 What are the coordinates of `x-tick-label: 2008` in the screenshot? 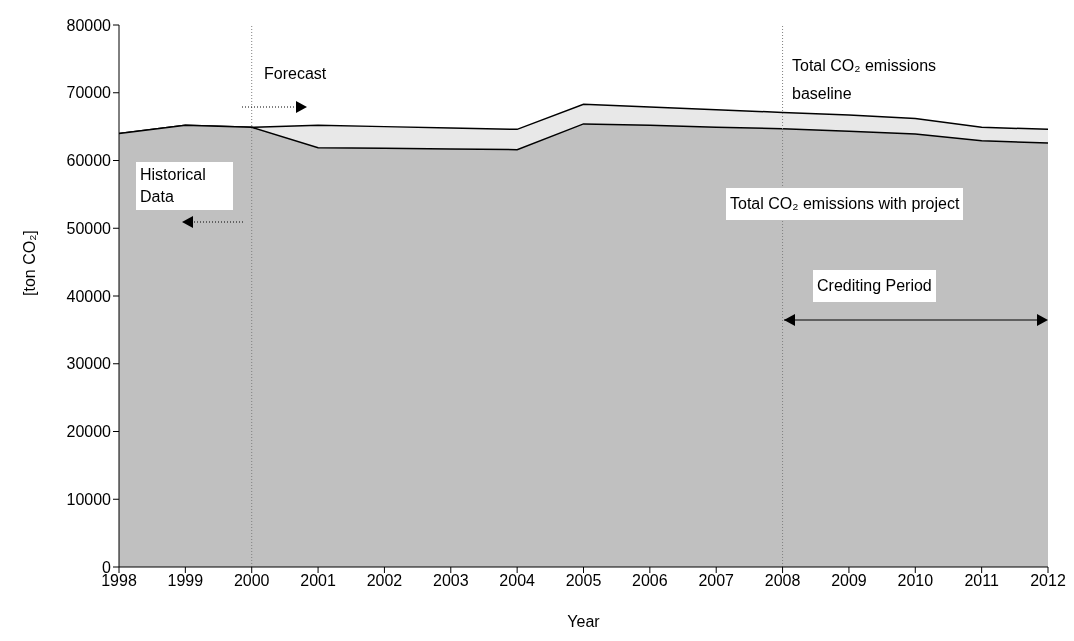 It's located at (782, 581).